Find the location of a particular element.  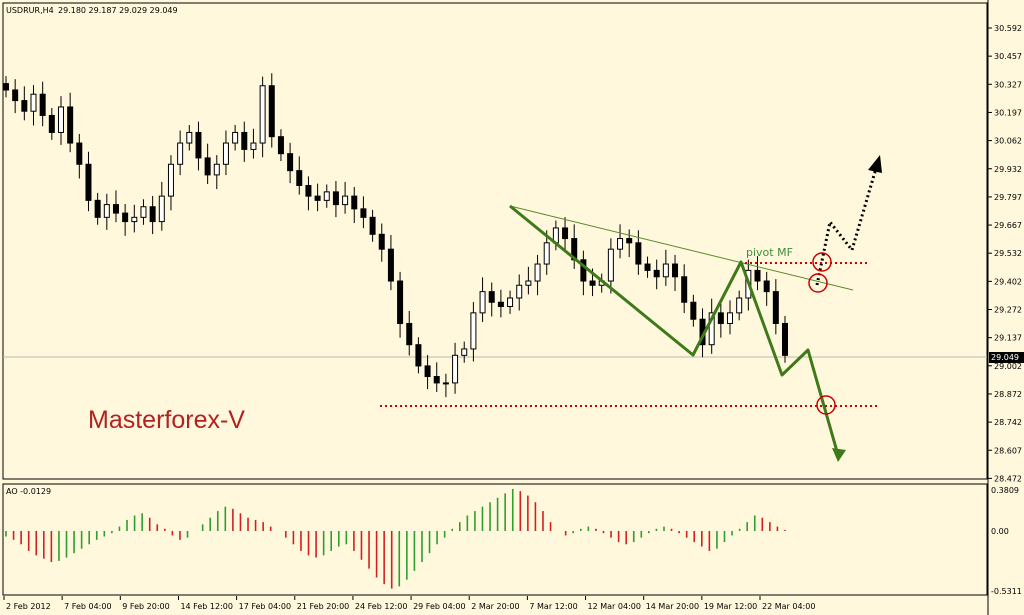

ohlc-header: 29.180 29.187 29.029 29.049 is located at coordinates (118, 10).